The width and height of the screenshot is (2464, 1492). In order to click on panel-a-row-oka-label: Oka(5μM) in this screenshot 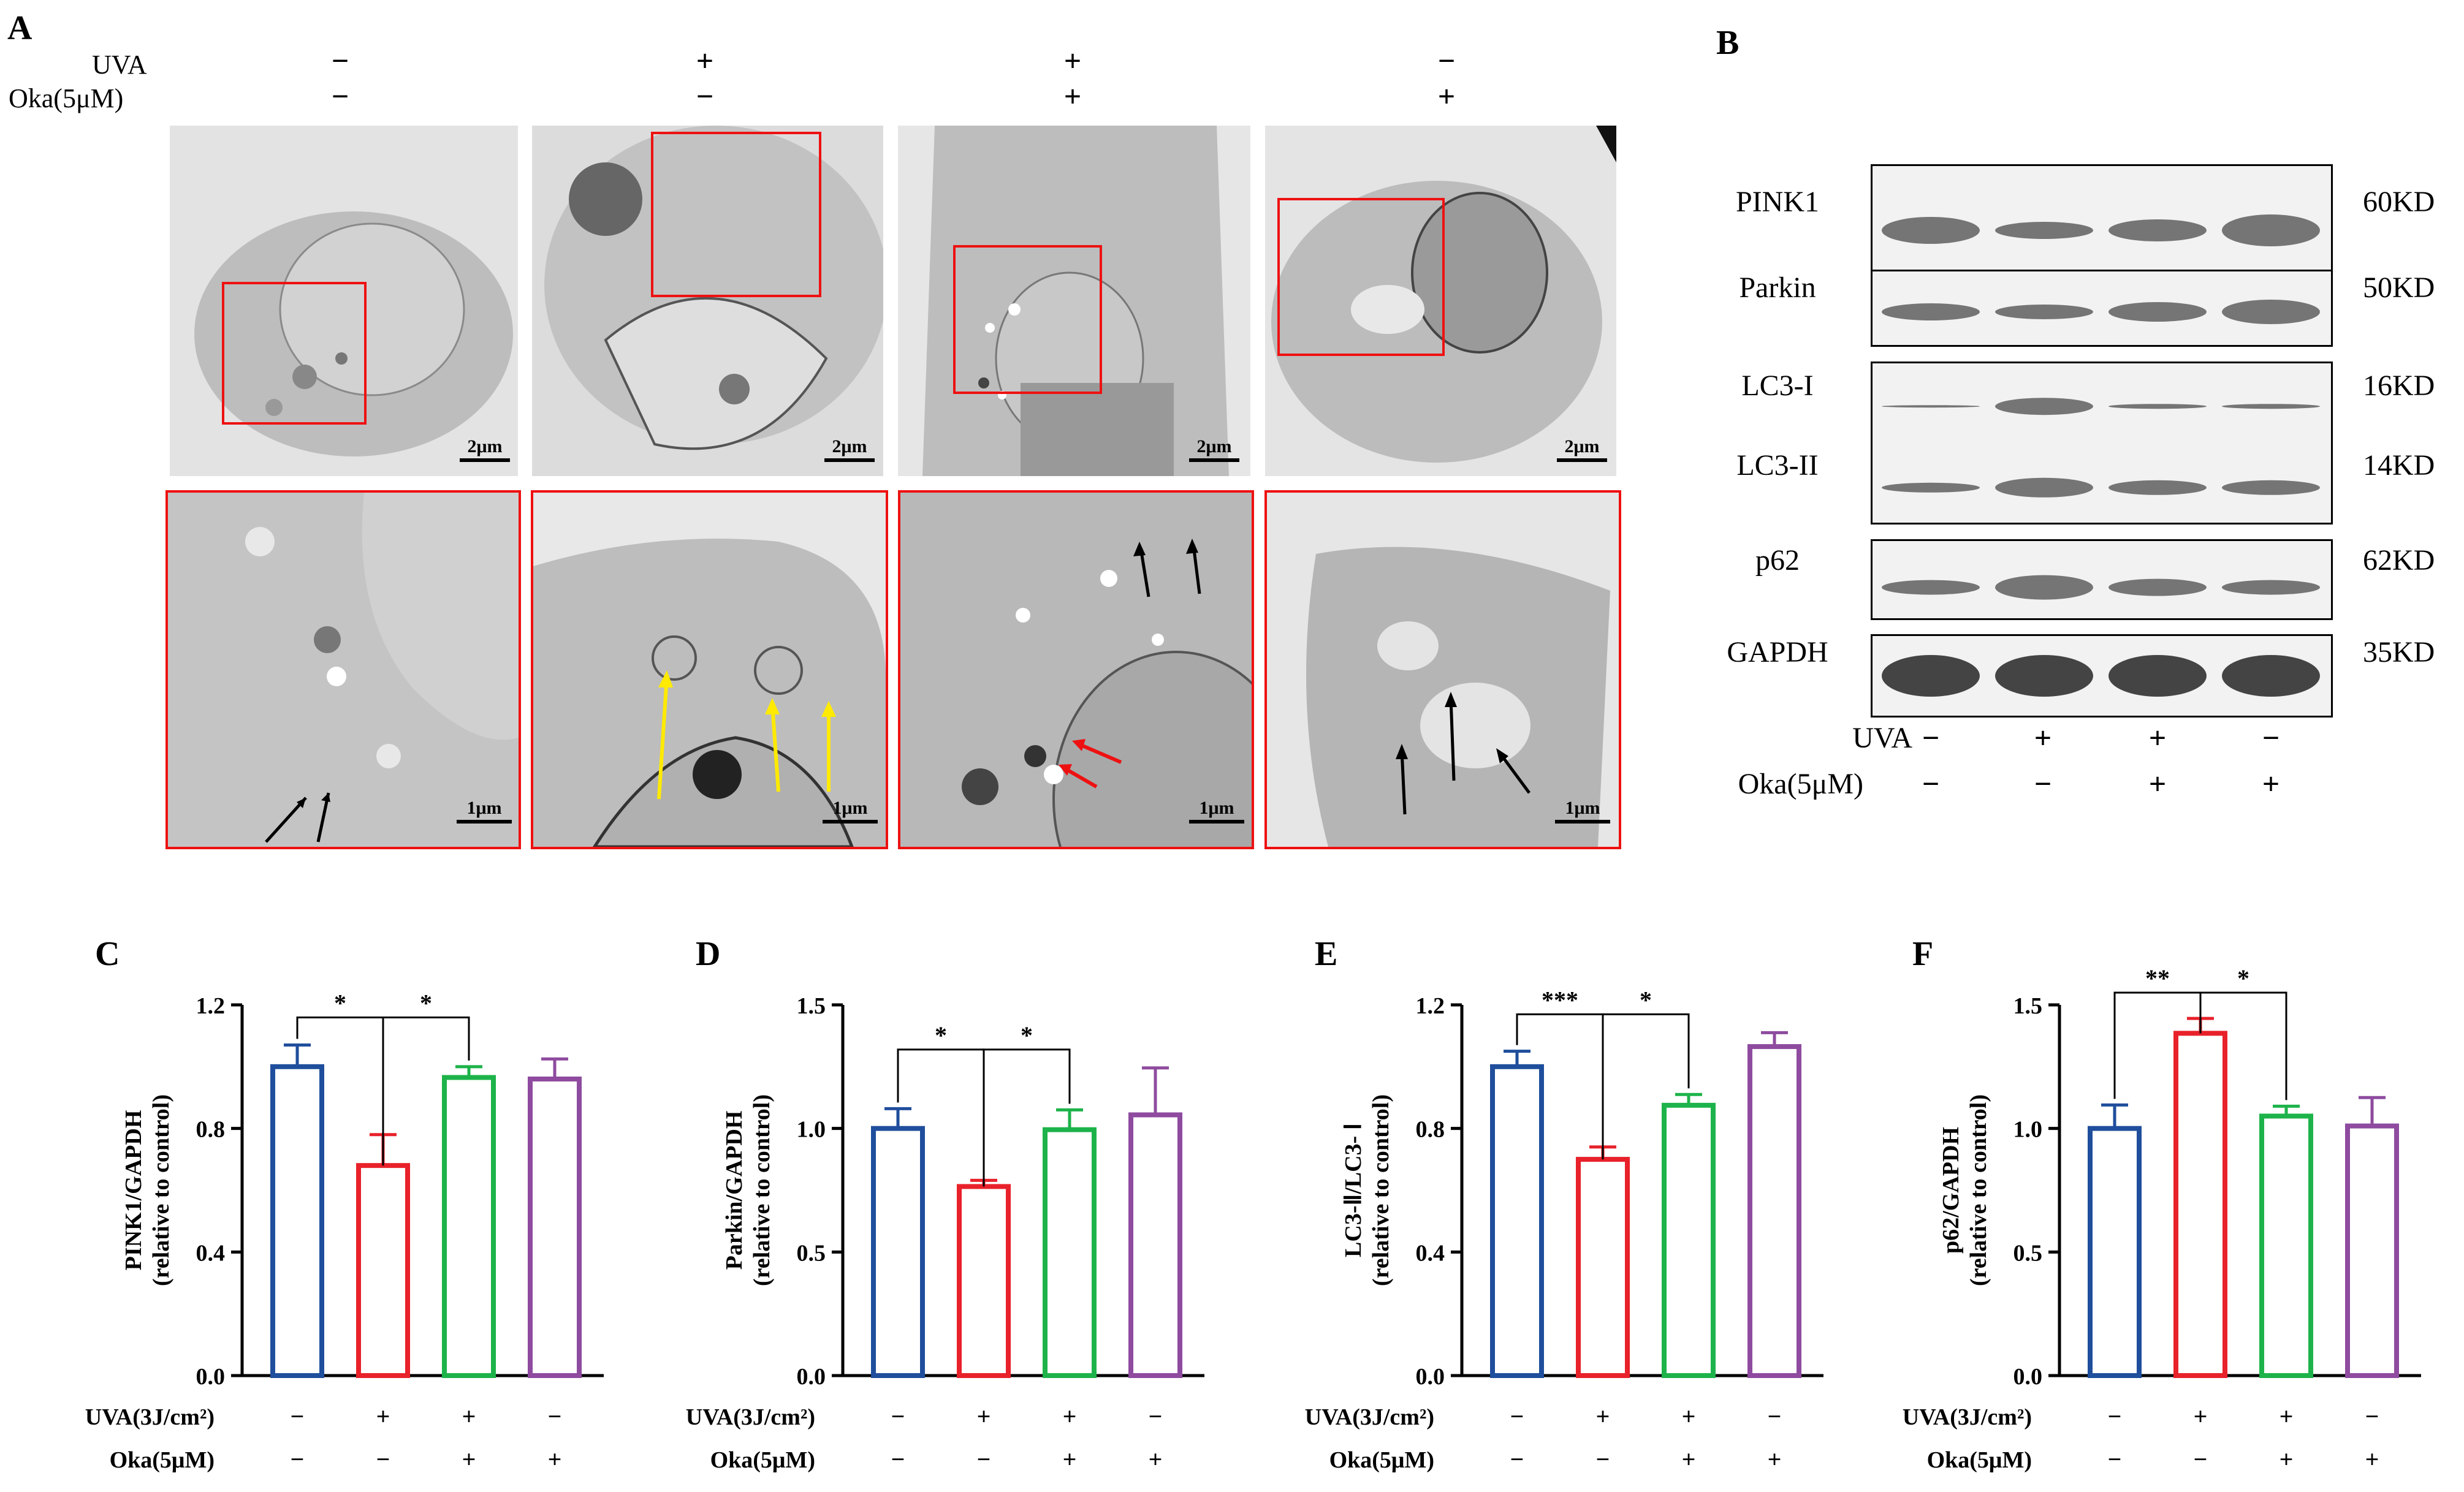, I will do `click(66, 98)`.